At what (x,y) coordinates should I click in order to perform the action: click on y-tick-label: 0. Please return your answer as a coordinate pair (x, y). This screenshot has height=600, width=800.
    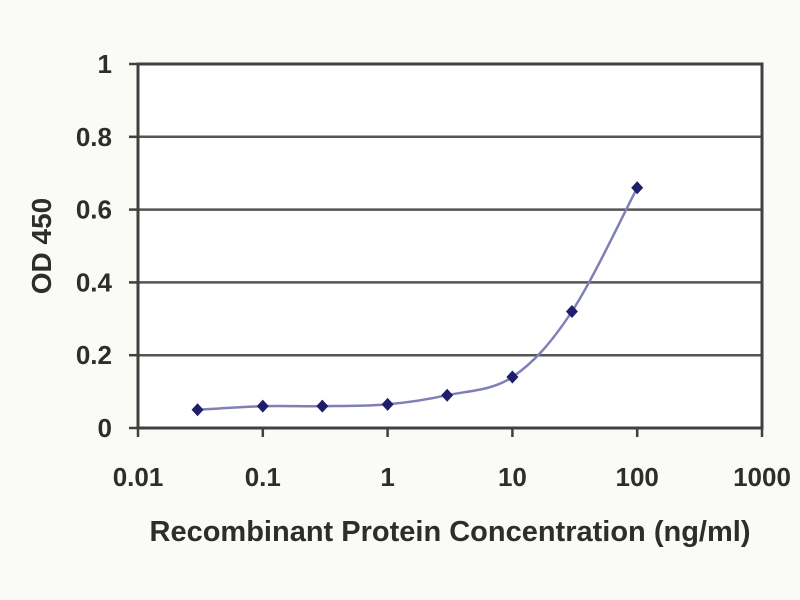
    Looking at the image, I should click on (105, 428).